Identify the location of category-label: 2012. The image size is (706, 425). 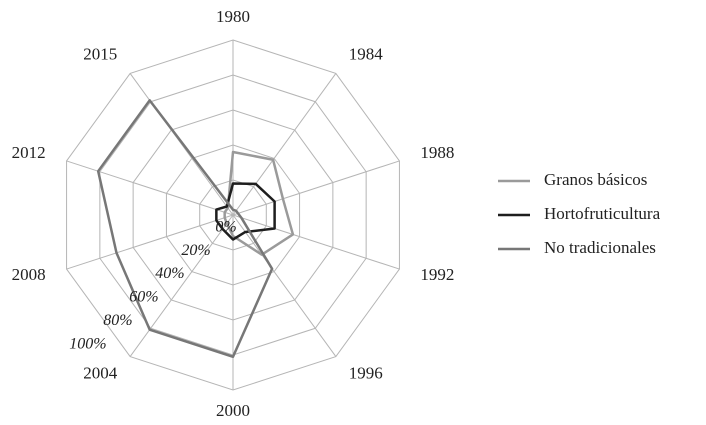
(29, 152).